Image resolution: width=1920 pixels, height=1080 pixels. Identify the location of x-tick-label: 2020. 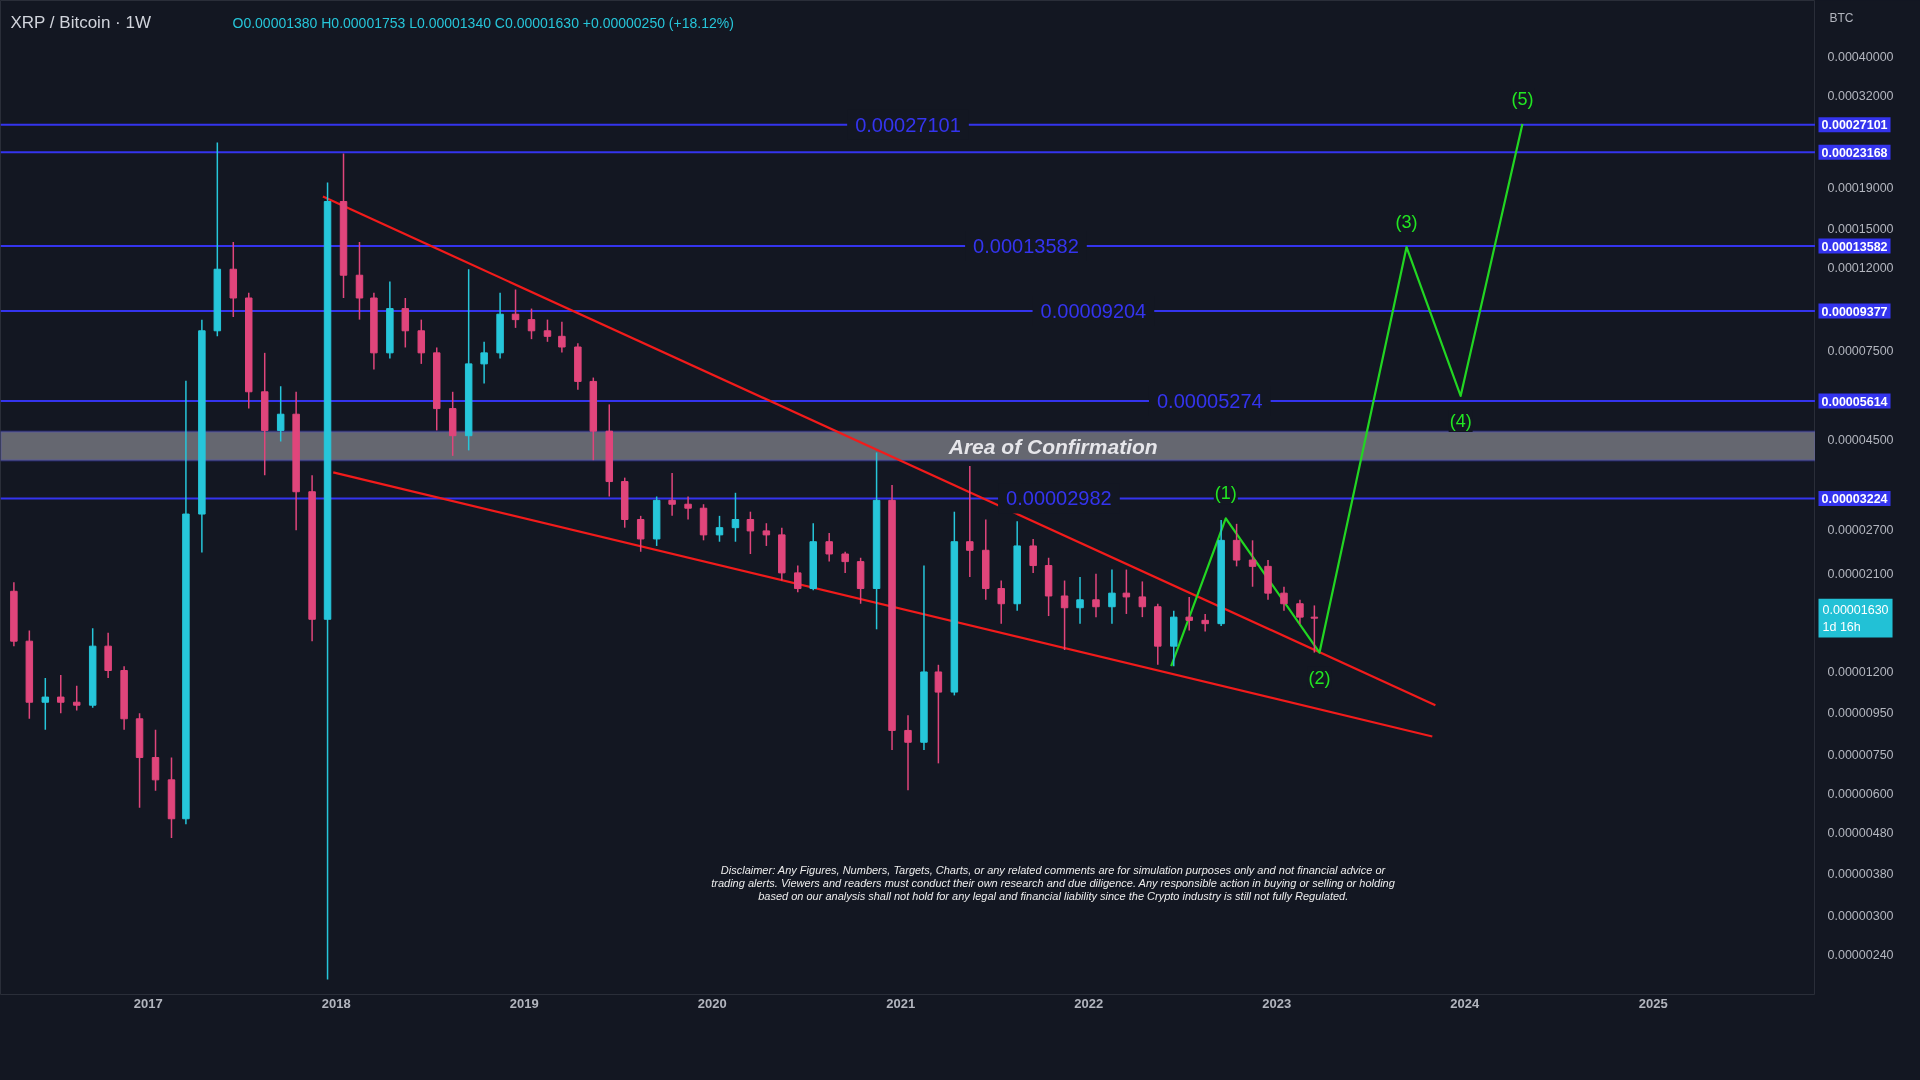
(712, 1003).